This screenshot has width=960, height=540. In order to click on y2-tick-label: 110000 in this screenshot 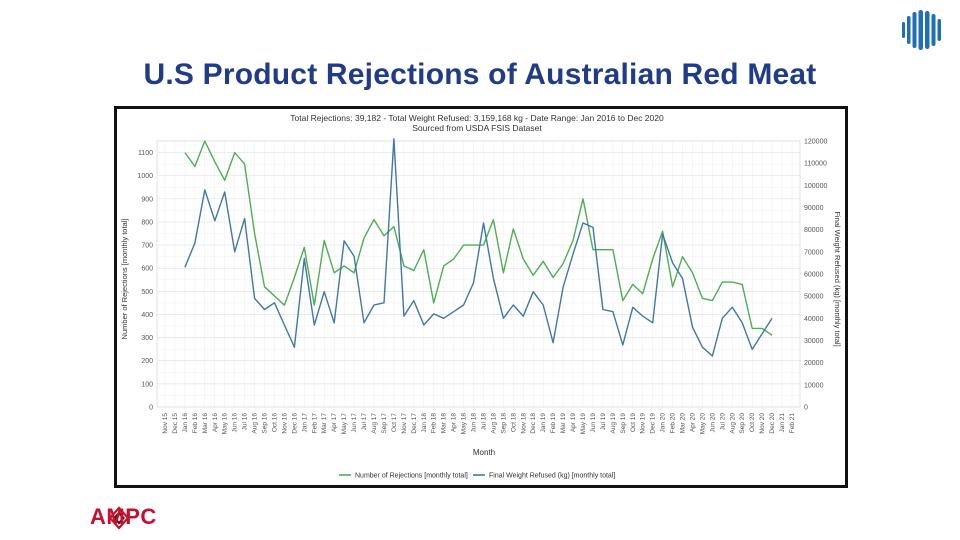, I will do `click(815, 164)`.